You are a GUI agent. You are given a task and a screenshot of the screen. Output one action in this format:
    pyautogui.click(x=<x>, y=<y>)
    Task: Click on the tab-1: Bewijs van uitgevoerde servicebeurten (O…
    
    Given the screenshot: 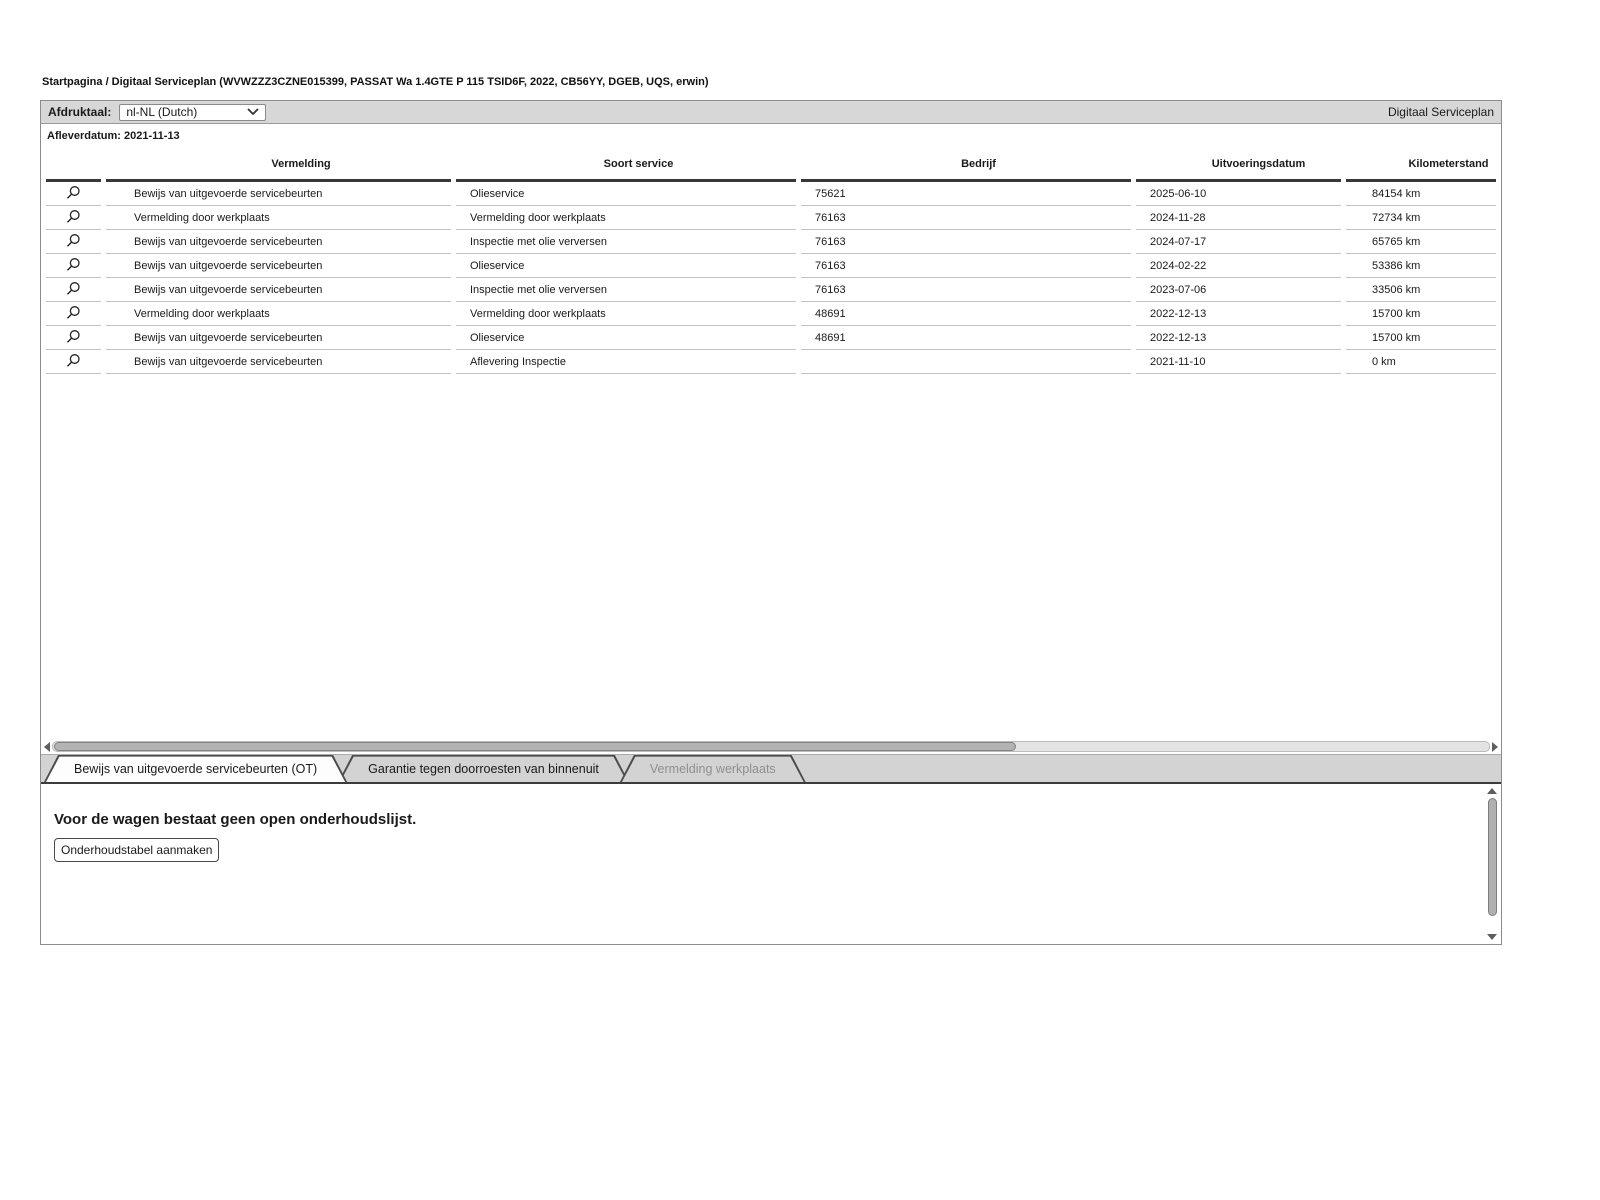 What is the action you would take?
    pyautogui.click(x=195, y=768)
    